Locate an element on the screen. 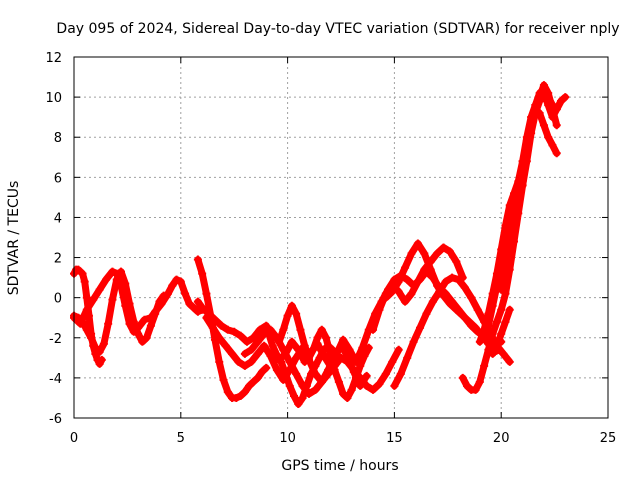  series-line is located at coordinates (418, 289).